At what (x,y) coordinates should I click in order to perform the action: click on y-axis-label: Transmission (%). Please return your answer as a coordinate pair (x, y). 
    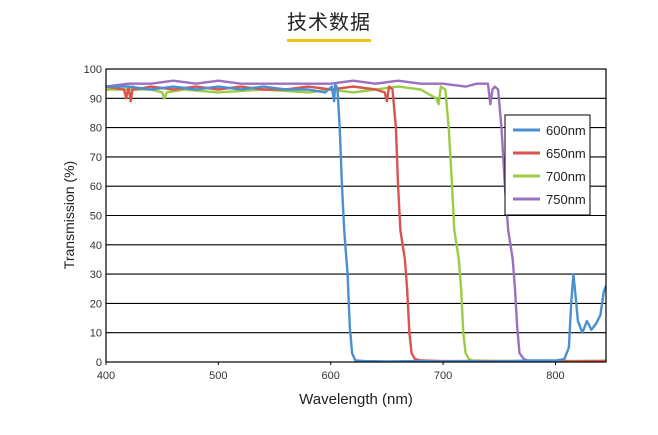
    Looking at the image, I should click on (69, 215).